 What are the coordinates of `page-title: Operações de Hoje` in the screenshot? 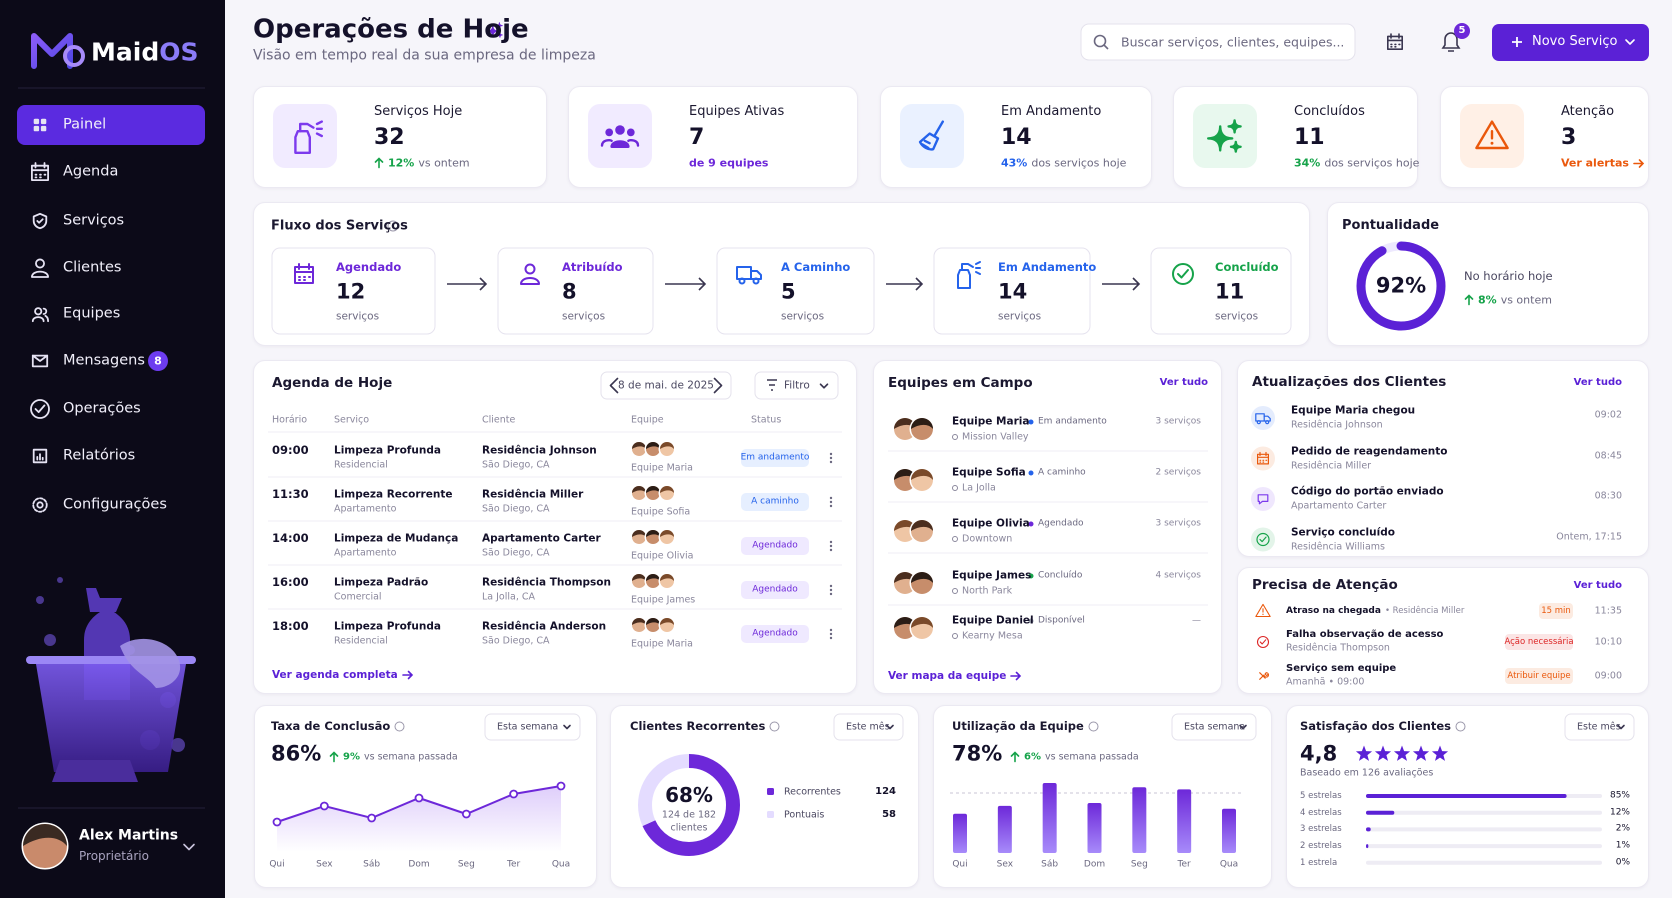 It's located at (391, 29).